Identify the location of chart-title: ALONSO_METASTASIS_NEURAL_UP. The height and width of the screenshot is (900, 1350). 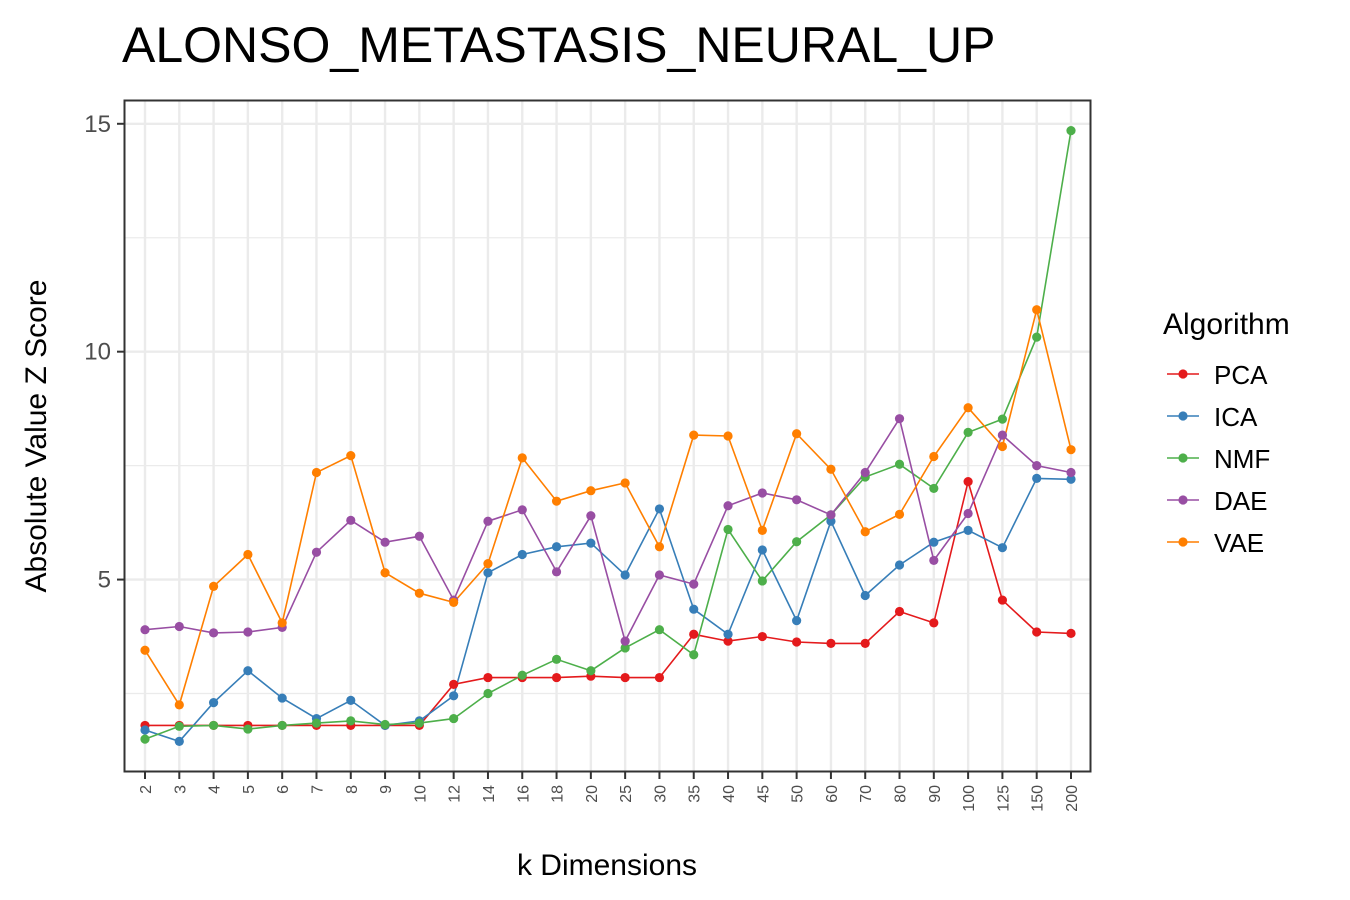
(558, 45).